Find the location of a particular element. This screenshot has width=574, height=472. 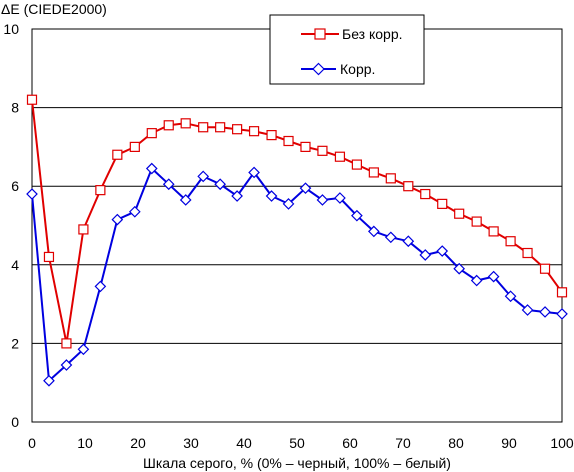

x-tick-label-3: 30 is located at coordinates (191, 443).